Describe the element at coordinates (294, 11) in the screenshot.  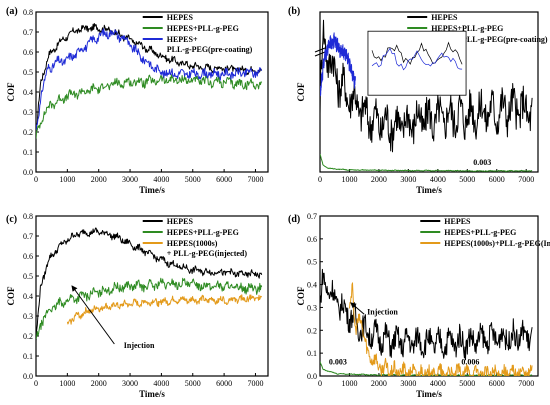
I see `panel-label: (b)` at that location.